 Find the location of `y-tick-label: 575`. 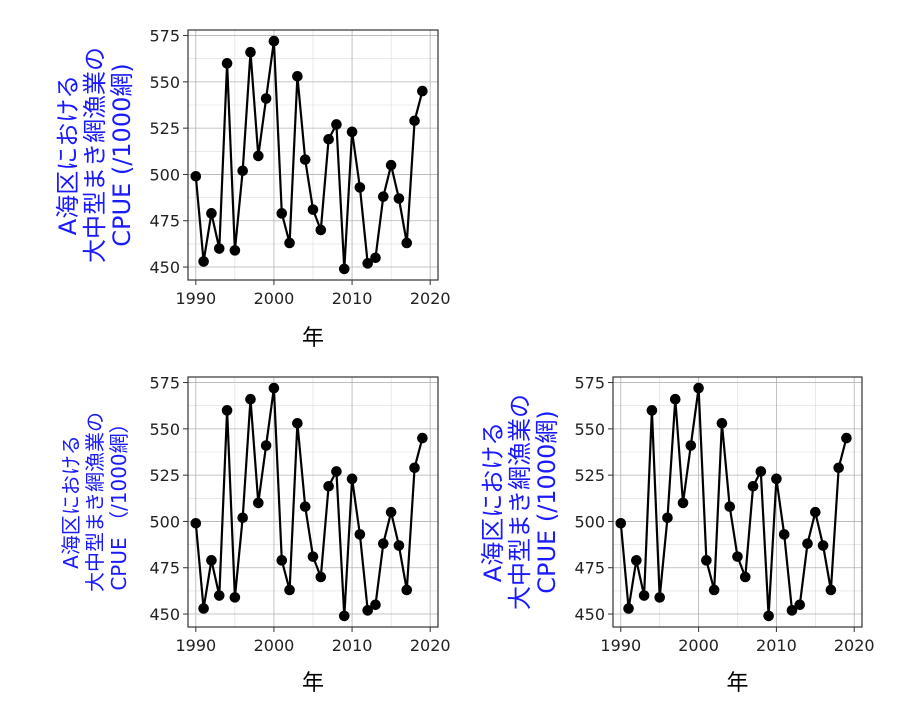

y-tick-label: 575 is located at coordinates (589, 383).